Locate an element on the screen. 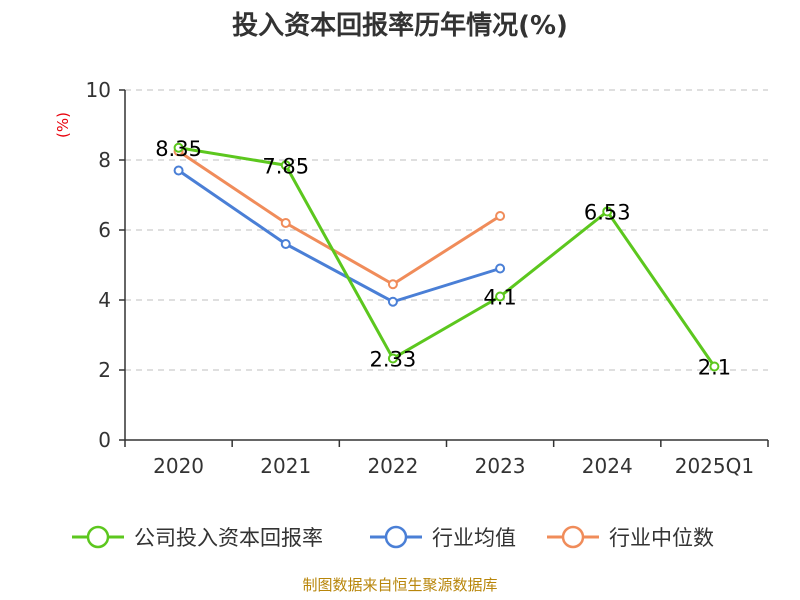  x-tick-label: 2024 is located at coordinates (607, 466).